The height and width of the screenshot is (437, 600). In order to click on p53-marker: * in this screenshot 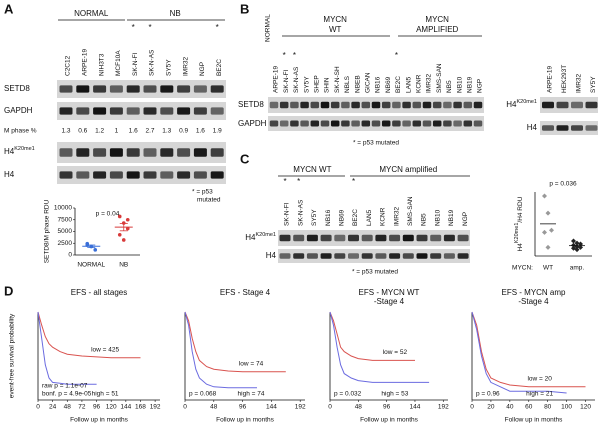, I will do `click(396, 55)`.